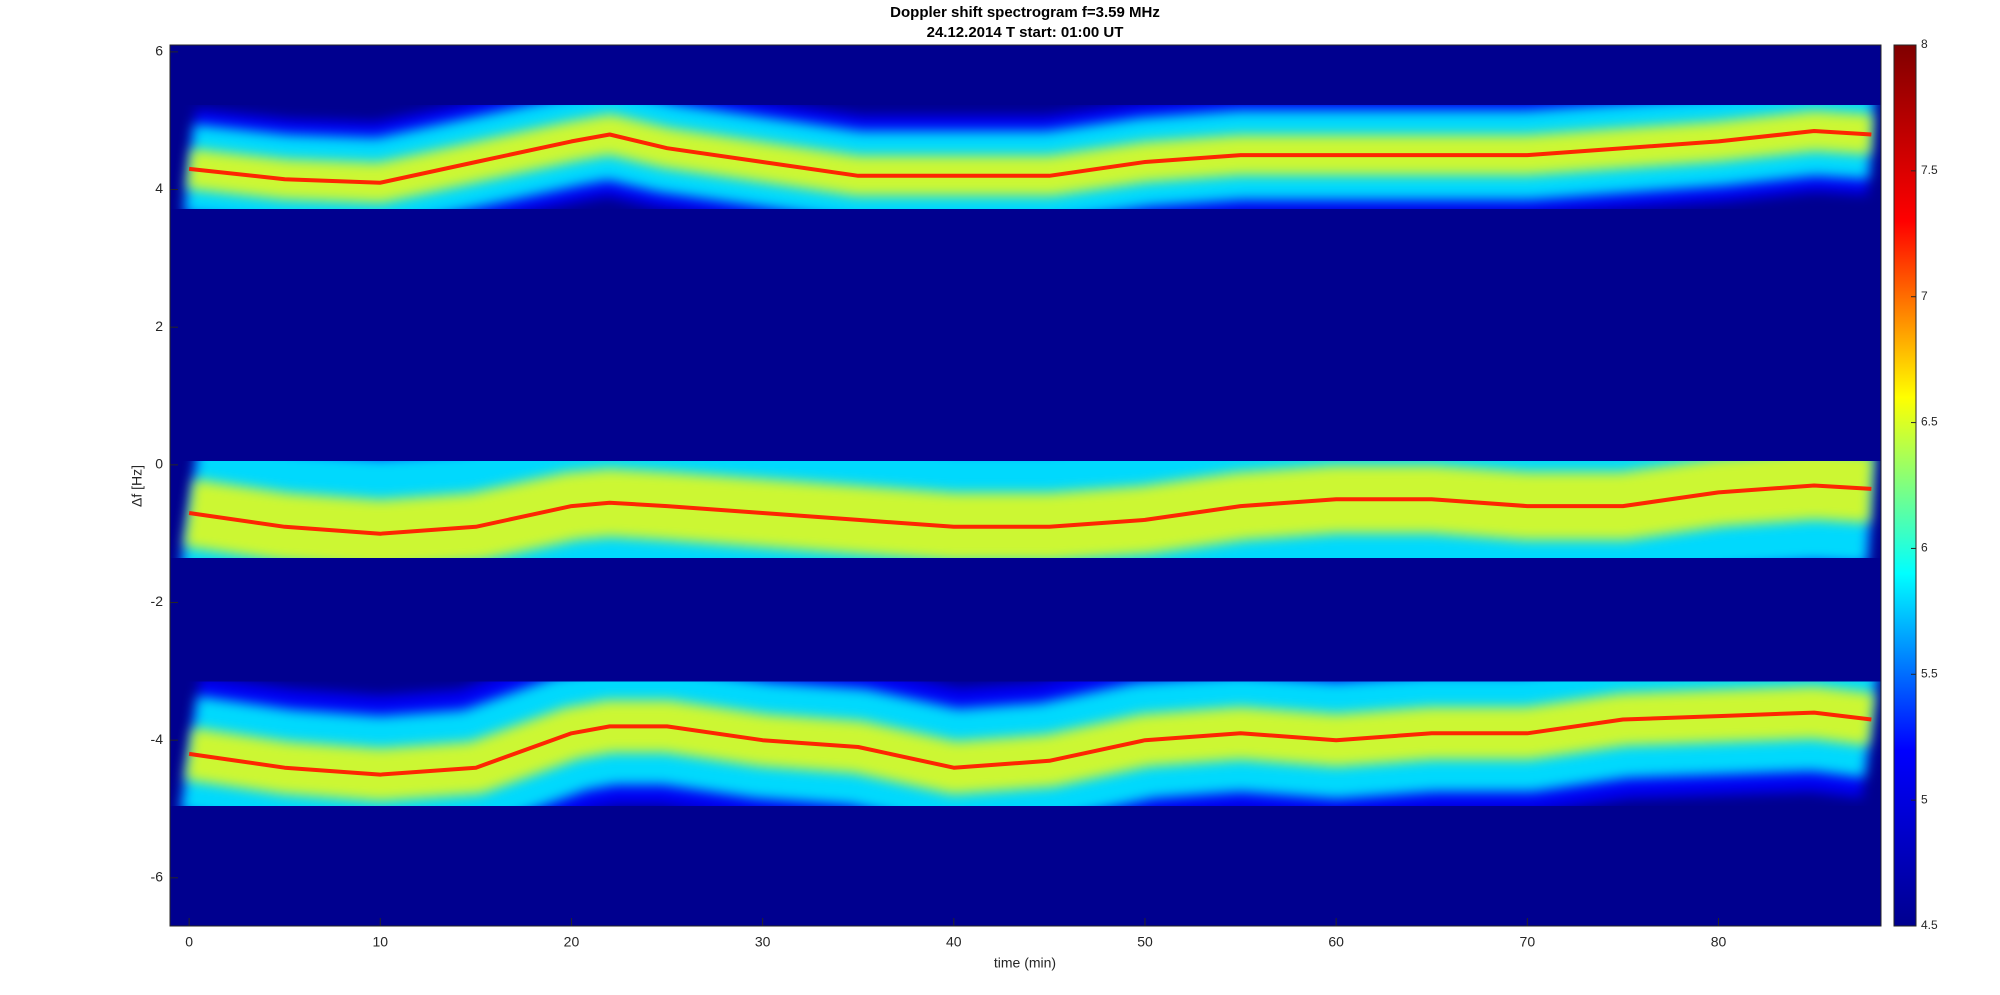 Image resolution: width=2000 pixels, height=995 pixels. I want to click on y-tick-label: 6, so click(159, 51).